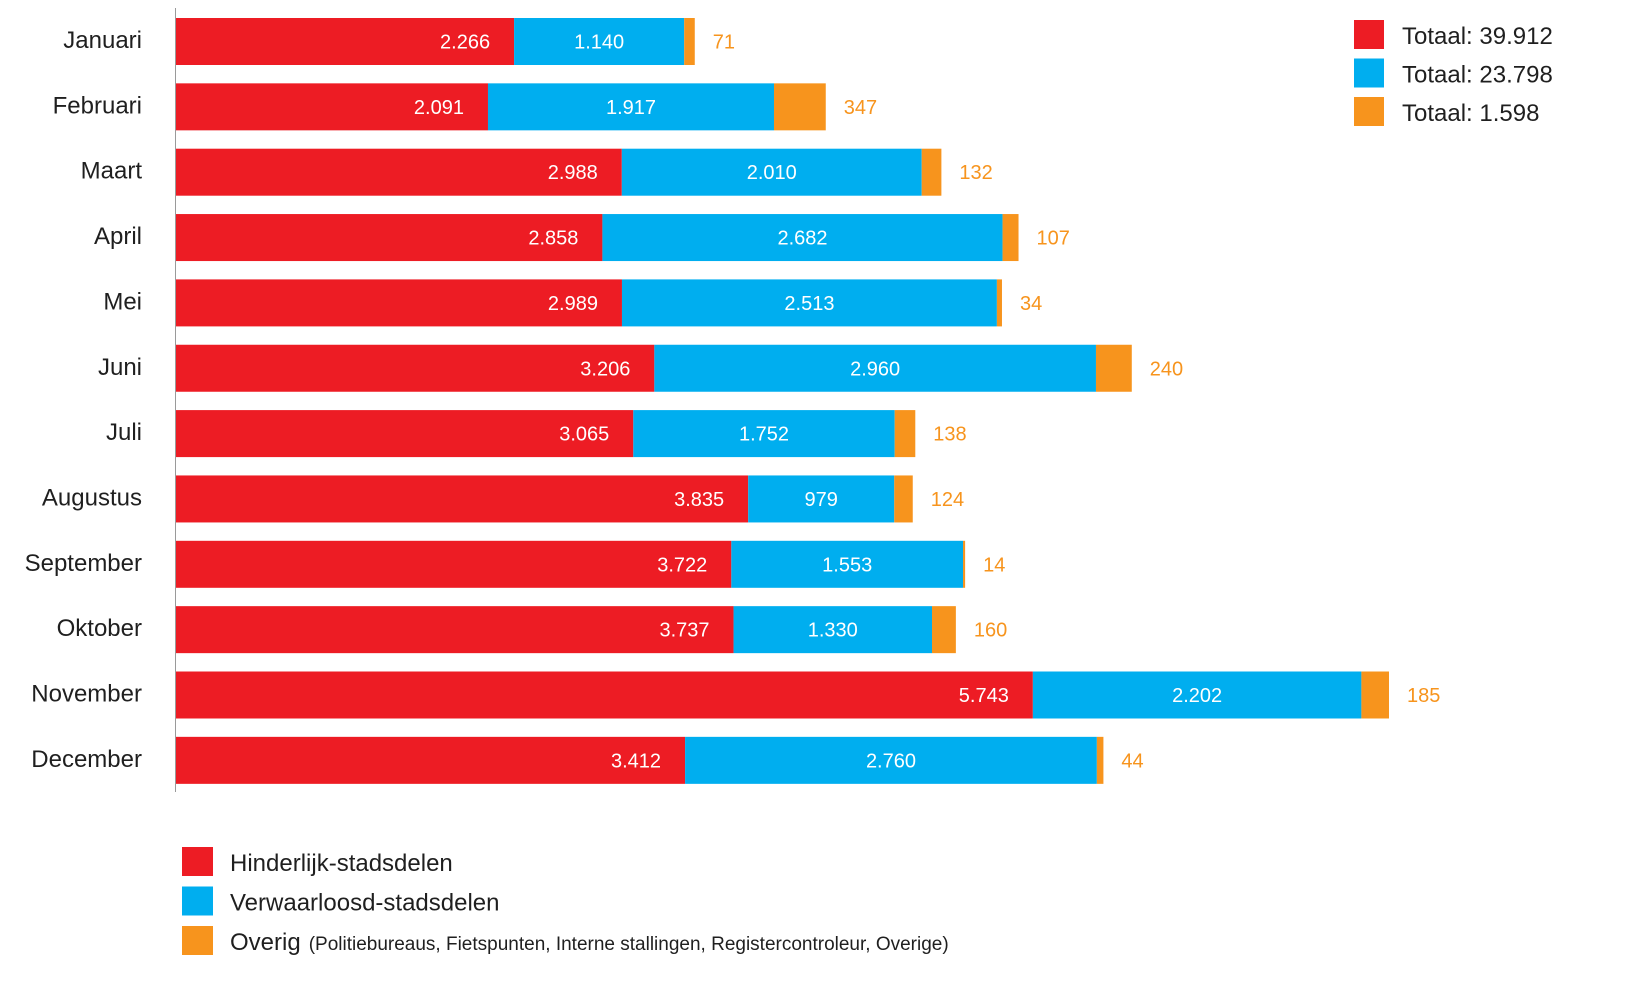  I want to click on bar-red-november, so click(604, 695).